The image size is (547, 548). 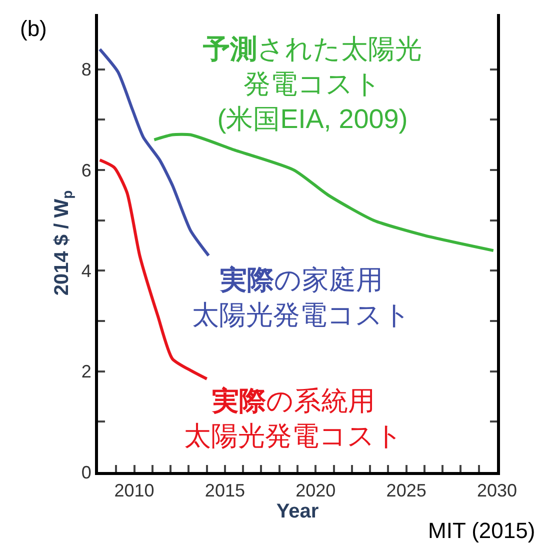 I want to click on series-label: 実際の家庭用太陽光発電コスト, so click(x=301, y=297).